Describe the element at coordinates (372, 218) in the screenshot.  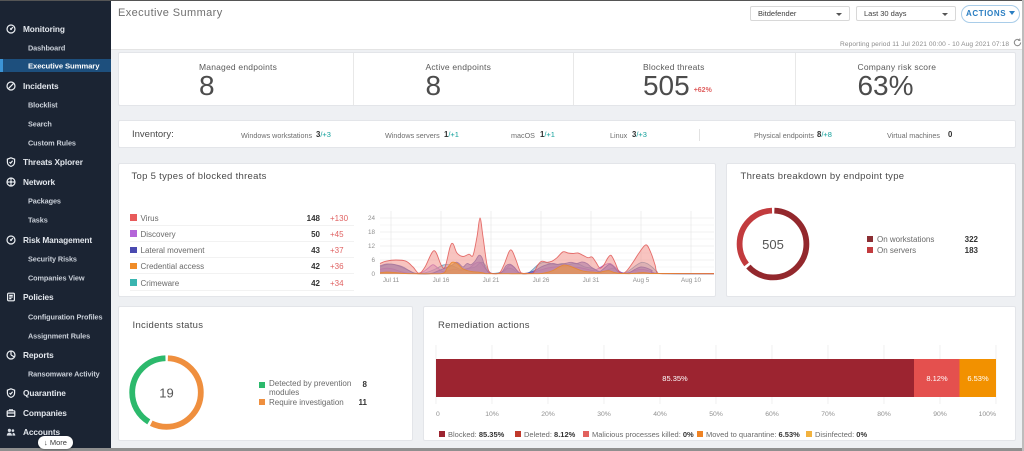
I see `svg-text: 24` at that location.